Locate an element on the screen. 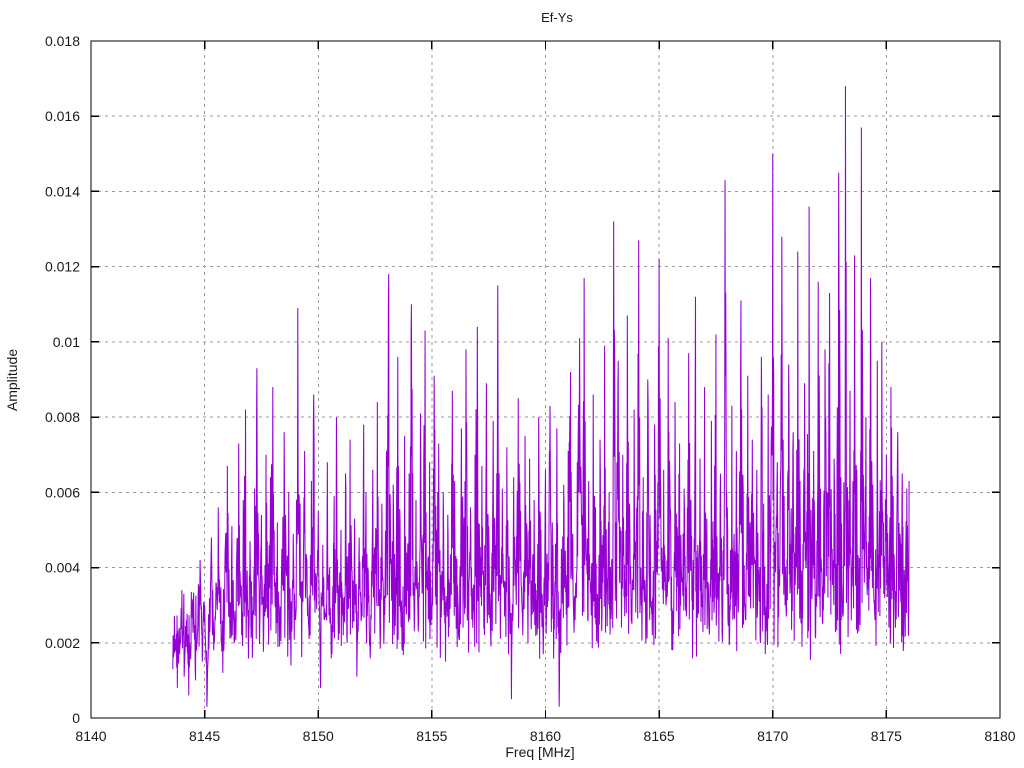 The width and height of the screenshot is (1024, 768). x-tick-label: 8155 is located at coordinates (431, 736).